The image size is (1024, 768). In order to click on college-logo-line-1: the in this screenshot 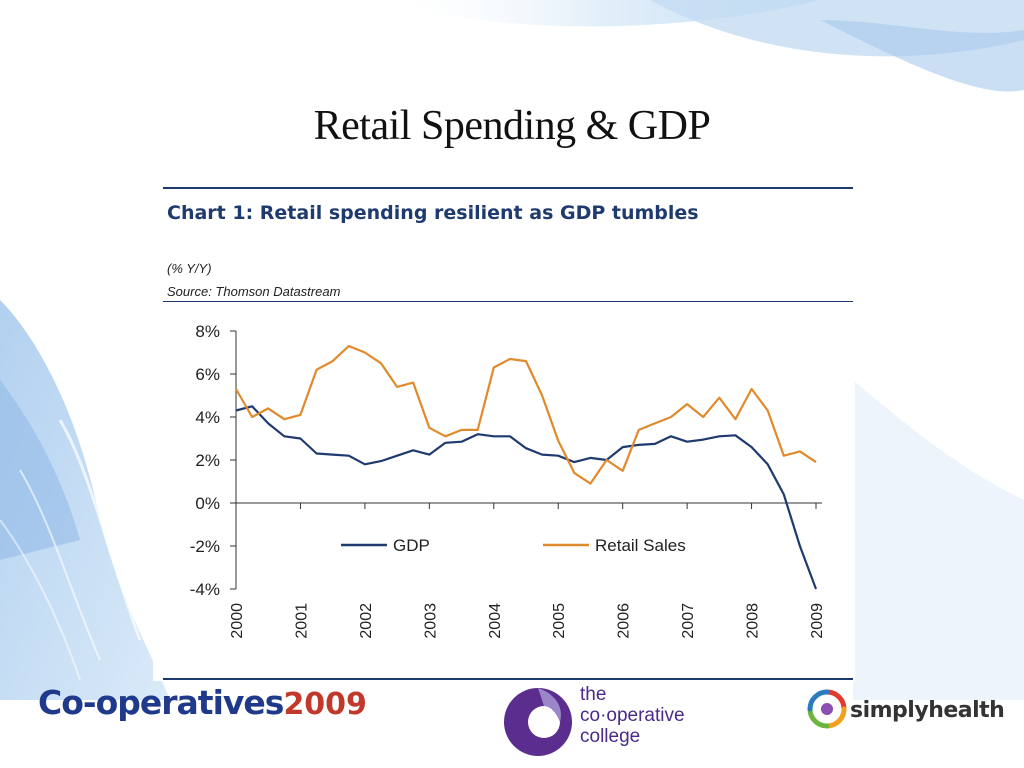, I will do `click(593, 694)`.